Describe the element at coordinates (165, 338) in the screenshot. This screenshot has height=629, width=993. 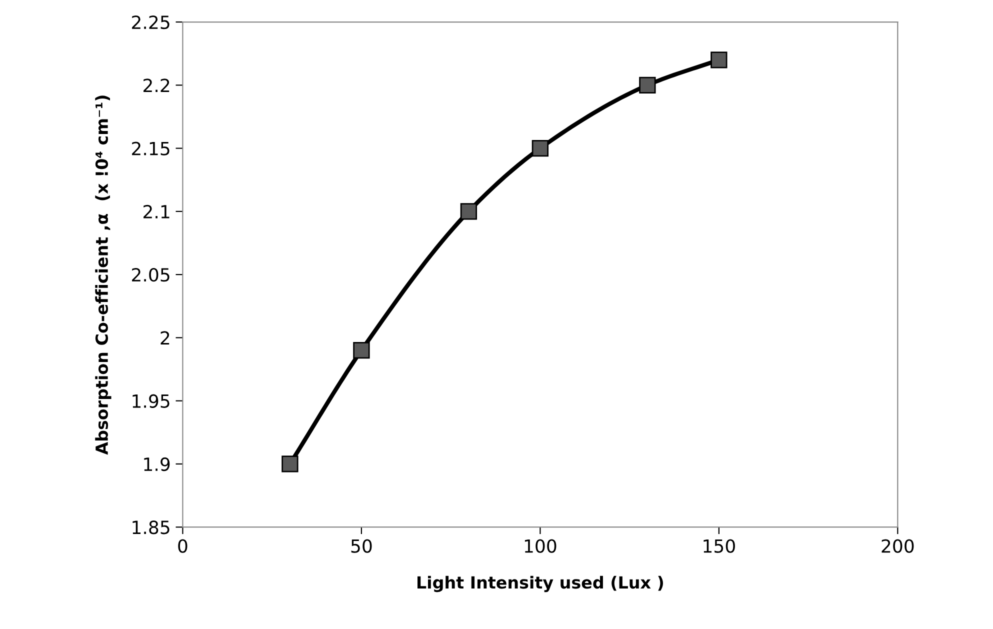
I see `y-tick-label: 2` at that location.